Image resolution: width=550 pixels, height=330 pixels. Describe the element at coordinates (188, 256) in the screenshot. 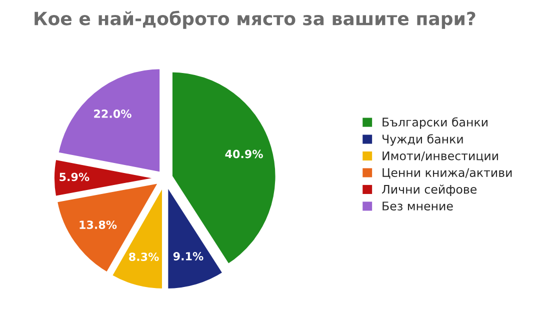

I see `data-label: 9.1%` at that location.